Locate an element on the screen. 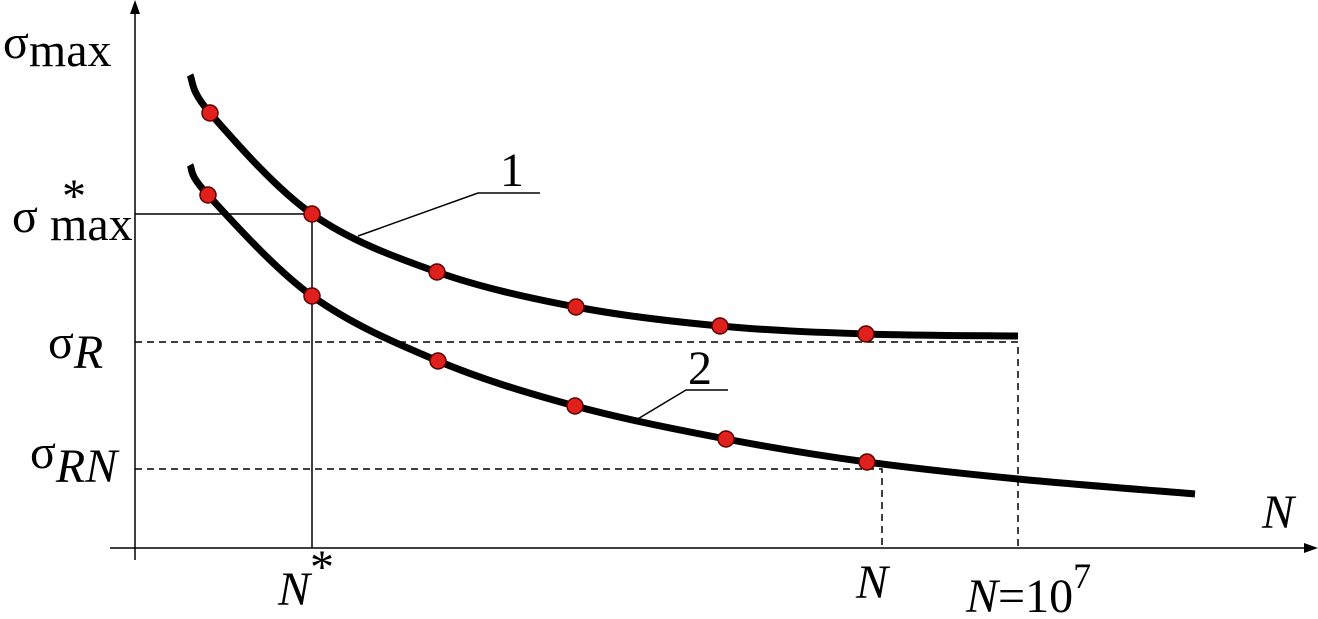  x-axis-label: N is located at coordinates (1279, 512).